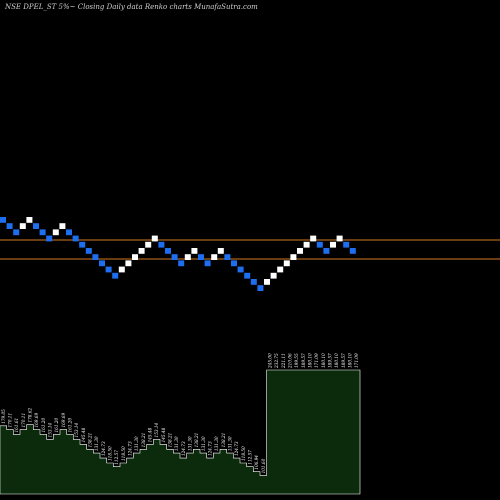  I want to click on volume-label: 106.94, so click(256, 462).